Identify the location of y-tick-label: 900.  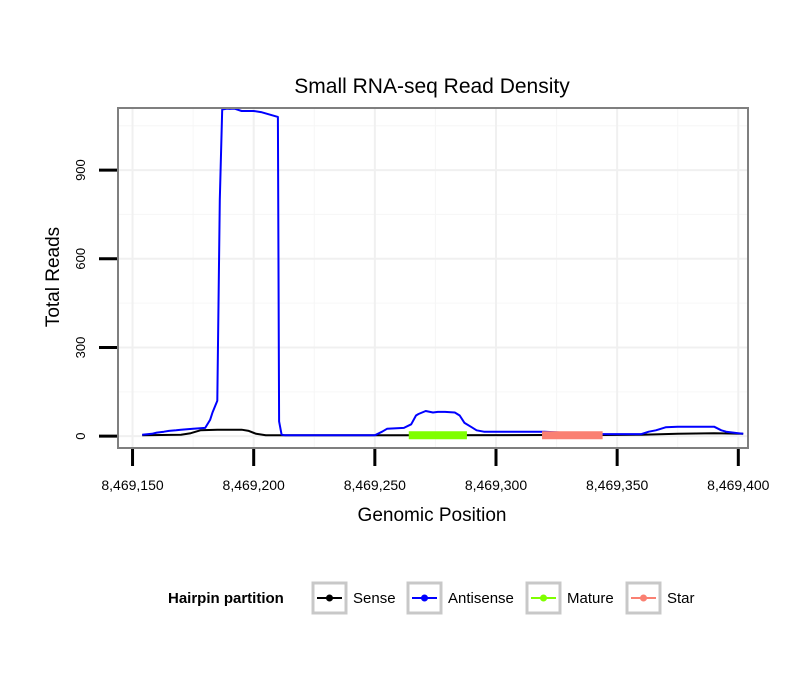
(80, 170).